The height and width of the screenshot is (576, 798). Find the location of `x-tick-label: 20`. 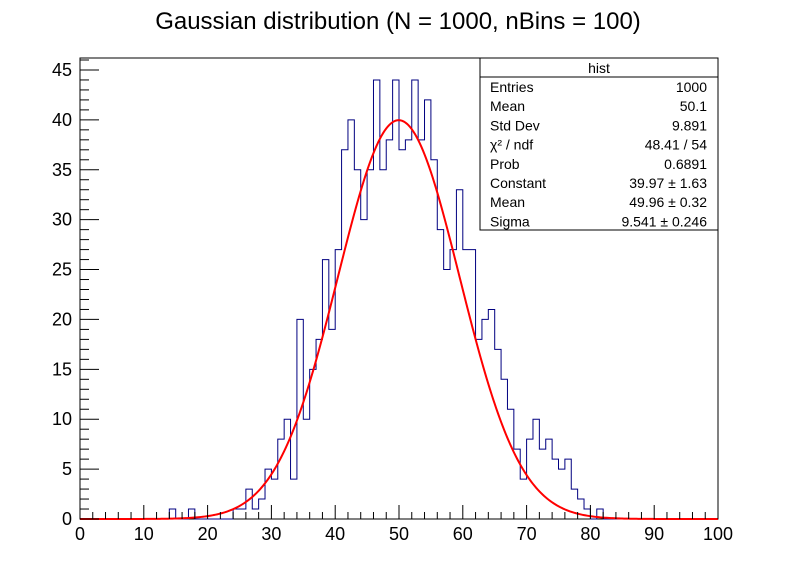

x-tick-label: 20 is located at coordinates (208, 534).